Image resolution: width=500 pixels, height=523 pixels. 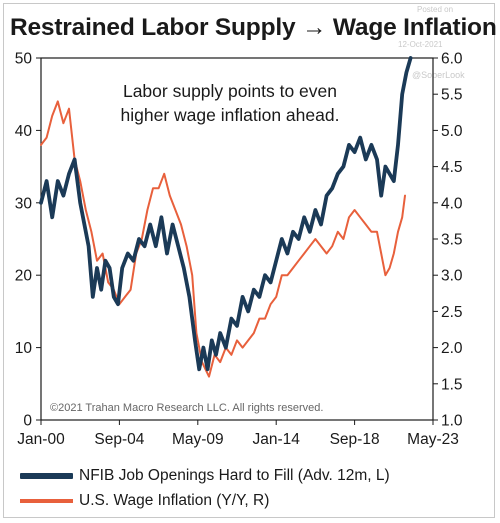 I want to click on x-tick-label-5: May-23, so click(x=433, y=439).